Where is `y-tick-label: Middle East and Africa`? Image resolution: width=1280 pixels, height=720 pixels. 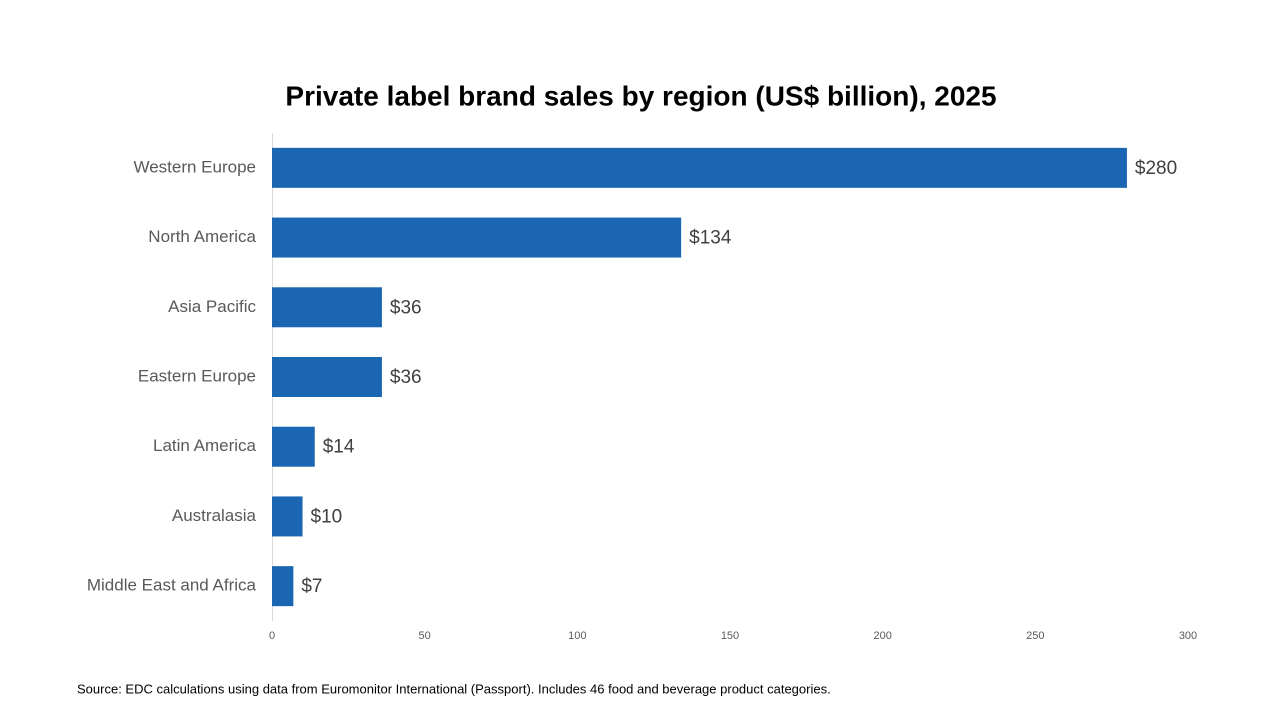 y-tick-label: Middle East and Africa is located at coordinates (172, 585).